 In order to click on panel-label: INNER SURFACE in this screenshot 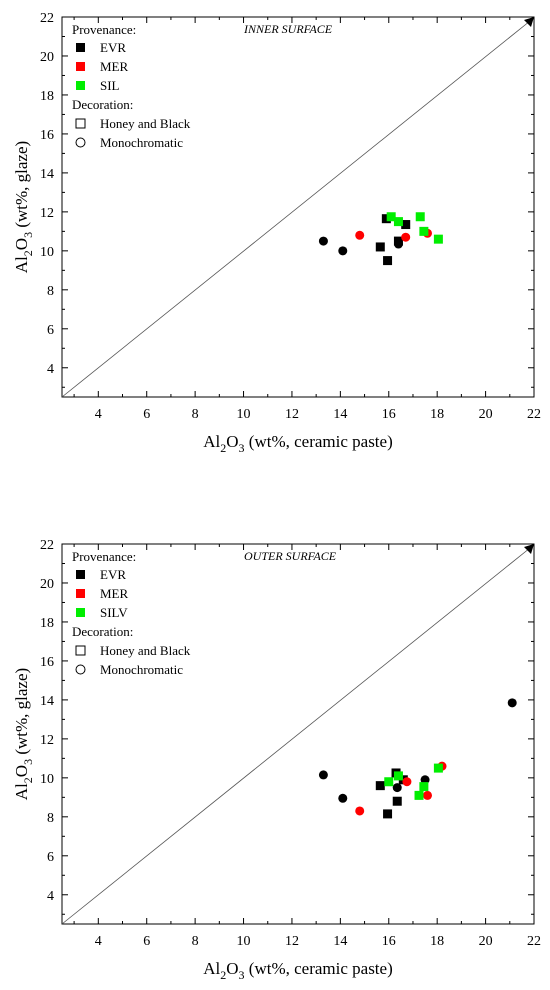, I will do `click(288, 29)`.